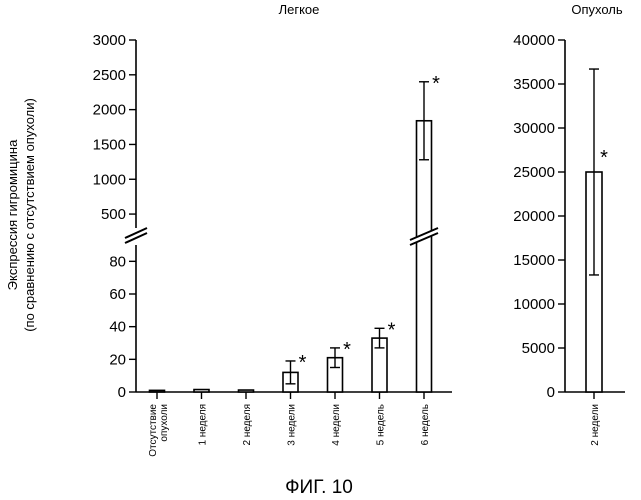 The width and height of the screenshot is (641, 500). Describe the element at coordinates (117, 327) in the screenshot. I see `lung-y-tick-label: 40` at that location.